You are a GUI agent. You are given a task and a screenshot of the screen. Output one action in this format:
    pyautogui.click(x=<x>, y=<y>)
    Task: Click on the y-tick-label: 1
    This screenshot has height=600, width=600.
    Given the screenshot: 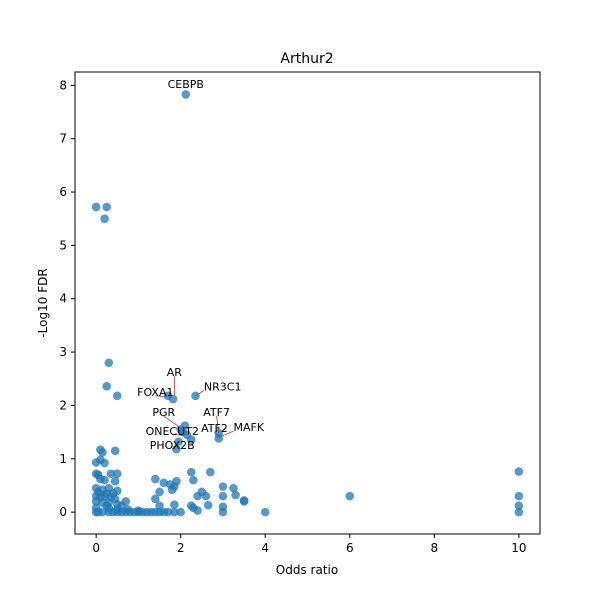 What is the action you would take?
    pyautogui.click(x=63, y=459)
    